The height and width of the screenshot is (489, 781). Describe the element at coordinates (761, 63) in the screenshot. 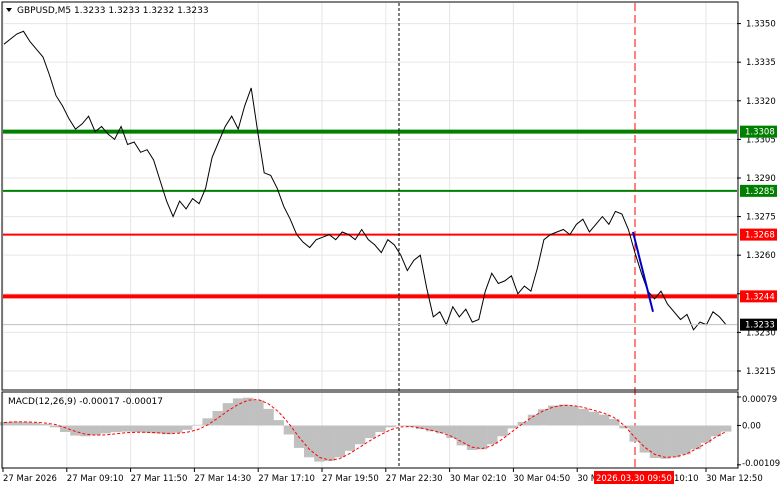

I see `y-tick-label: 1.3335` at that location.